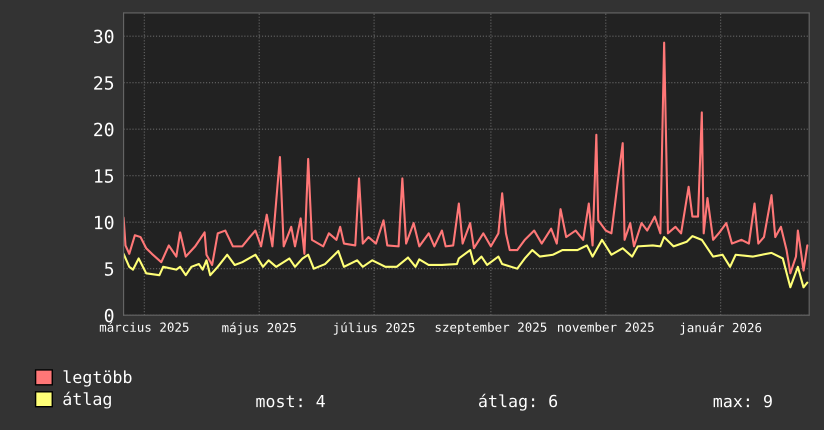 Image resolution: width=824 pixels, height=430 pixels. What do you see at coordinates (518, 402) in the screenshot?
I see `text: átlag: 6` at bounding box center [518, 402].